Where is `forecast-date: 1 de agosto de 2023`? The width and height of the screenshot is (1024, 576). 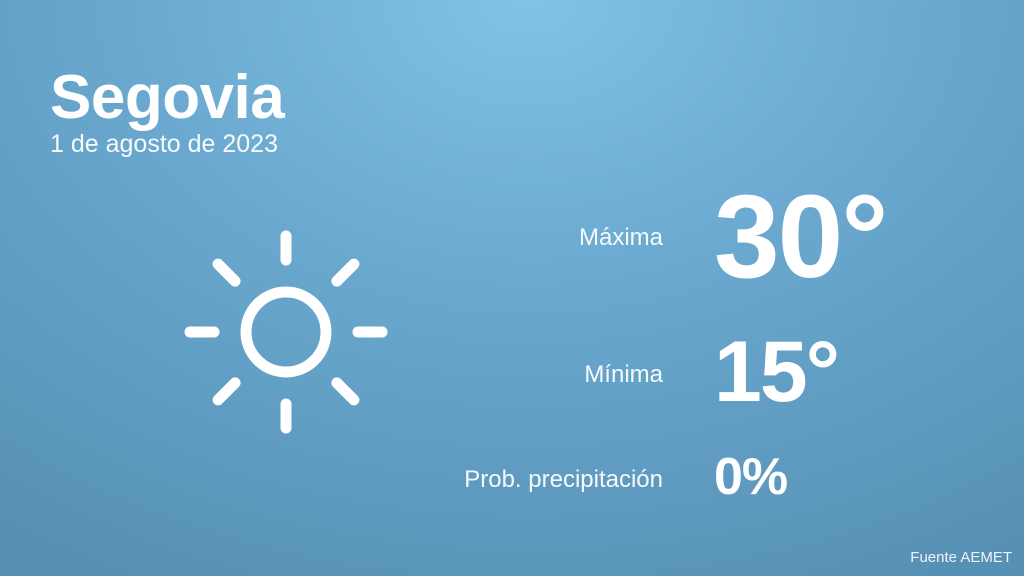 forecast-date: 1 de agosto de 2023 is located at coordinates (164, 144).